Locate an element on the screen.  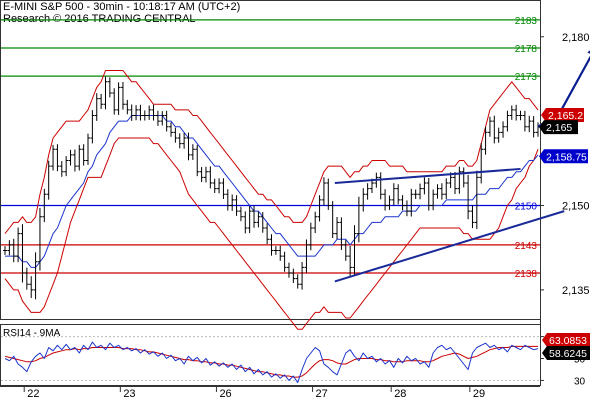
price-y-tick-label: 2,180 is located at coordinates (576, 38).